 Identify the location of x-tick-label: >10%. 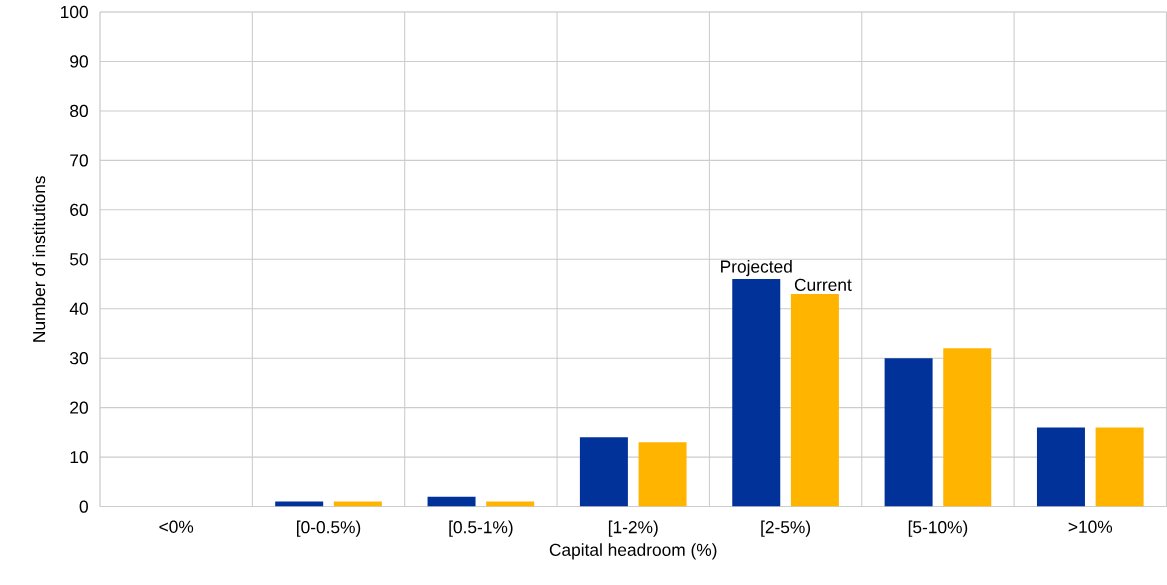
(1090, 526).